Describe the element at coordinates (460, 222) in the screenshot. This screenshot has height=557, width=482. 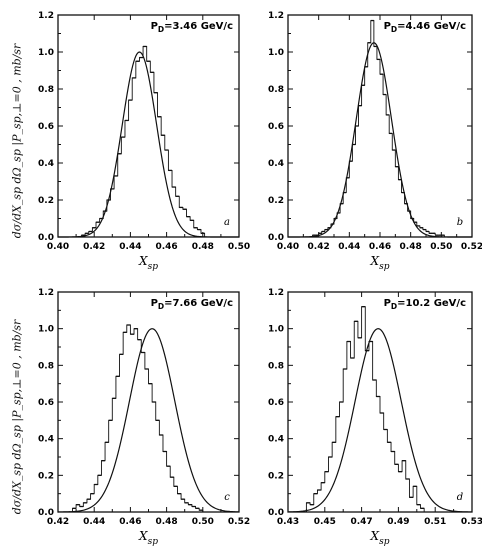
I see `panel-b-letter: b` at that location.